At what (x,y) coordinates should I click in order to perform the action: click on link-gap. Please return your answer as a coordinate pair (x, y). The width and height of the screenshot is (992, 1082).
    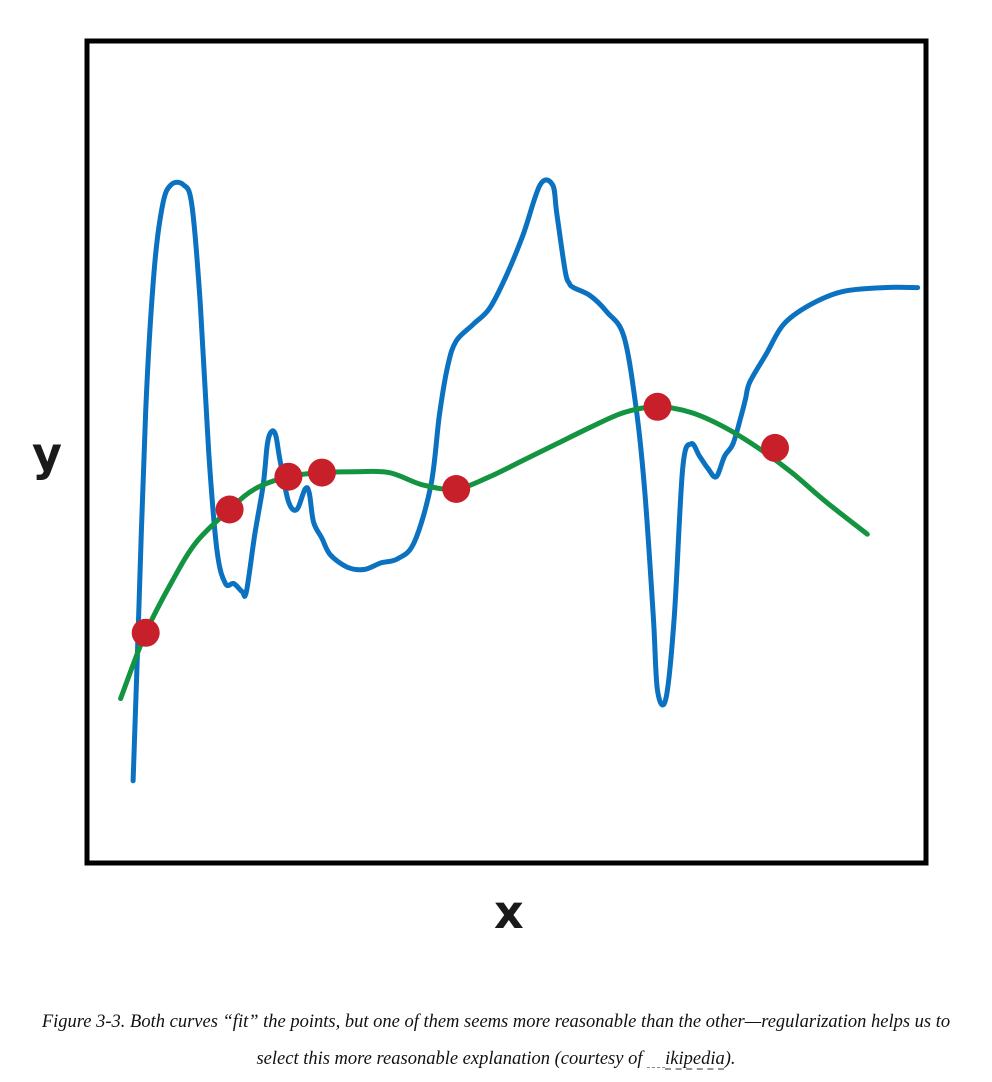
    Looking at the image, I should click on (656, 1067).